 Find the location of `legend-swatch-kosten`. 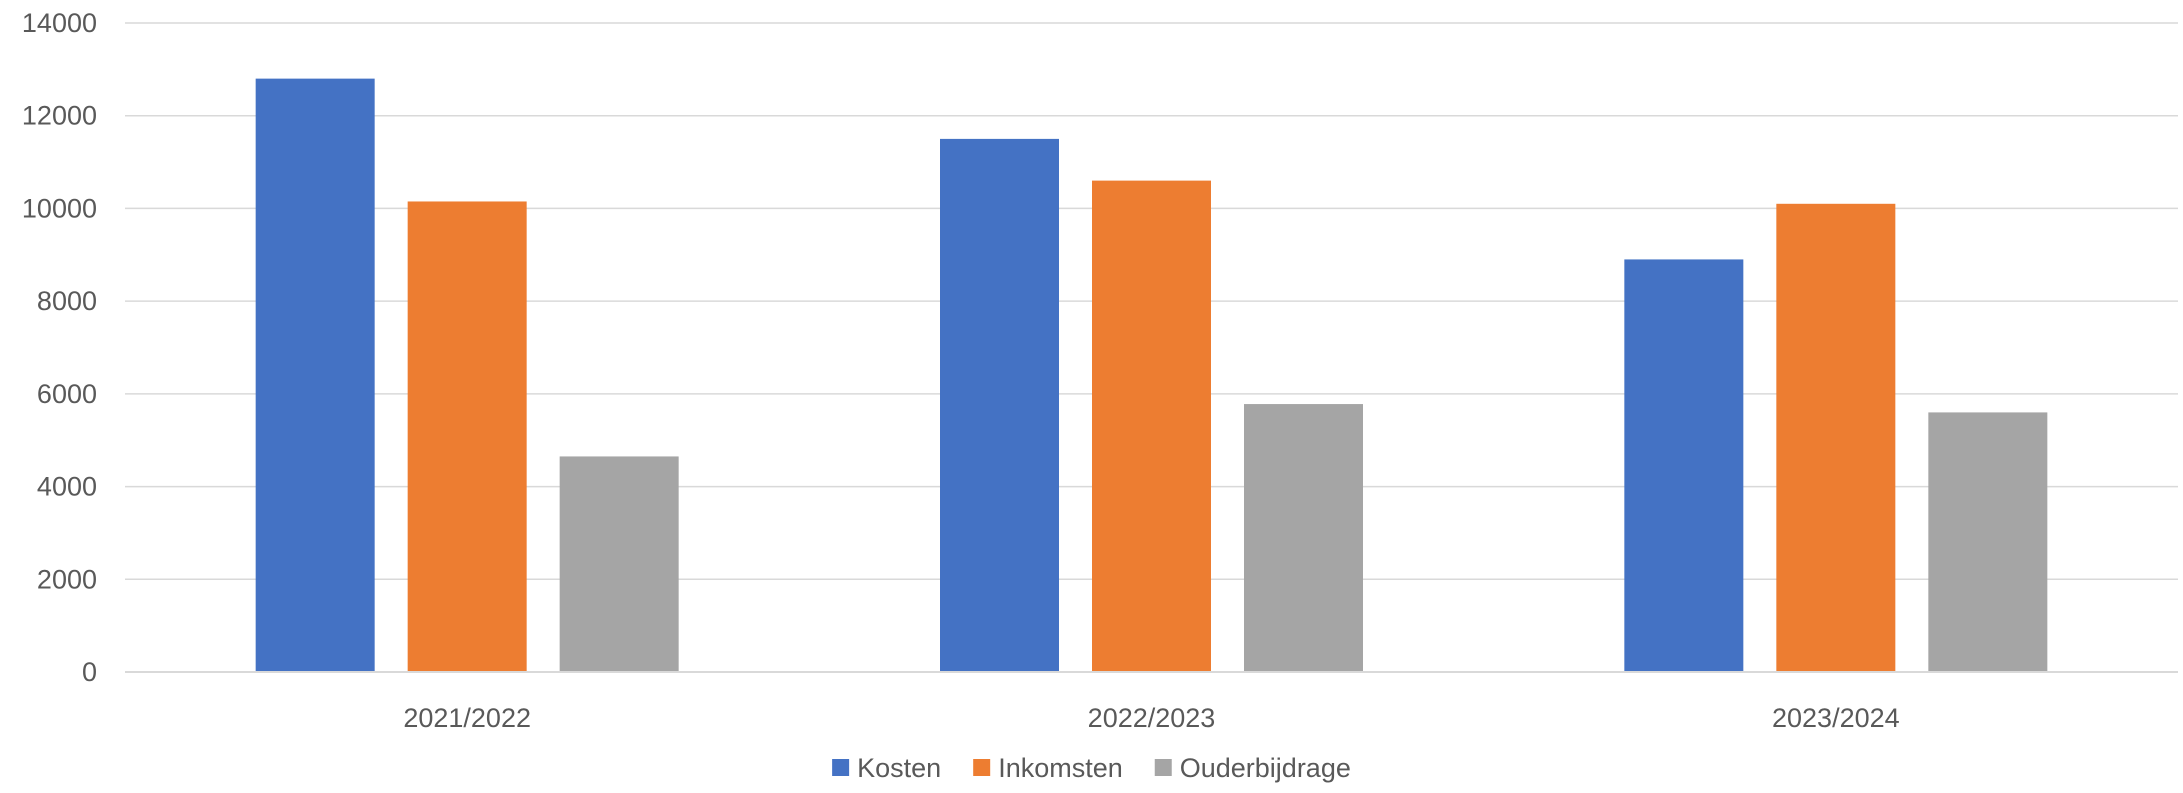

legend-swatch-kosten is located at coordinates (841, 767).